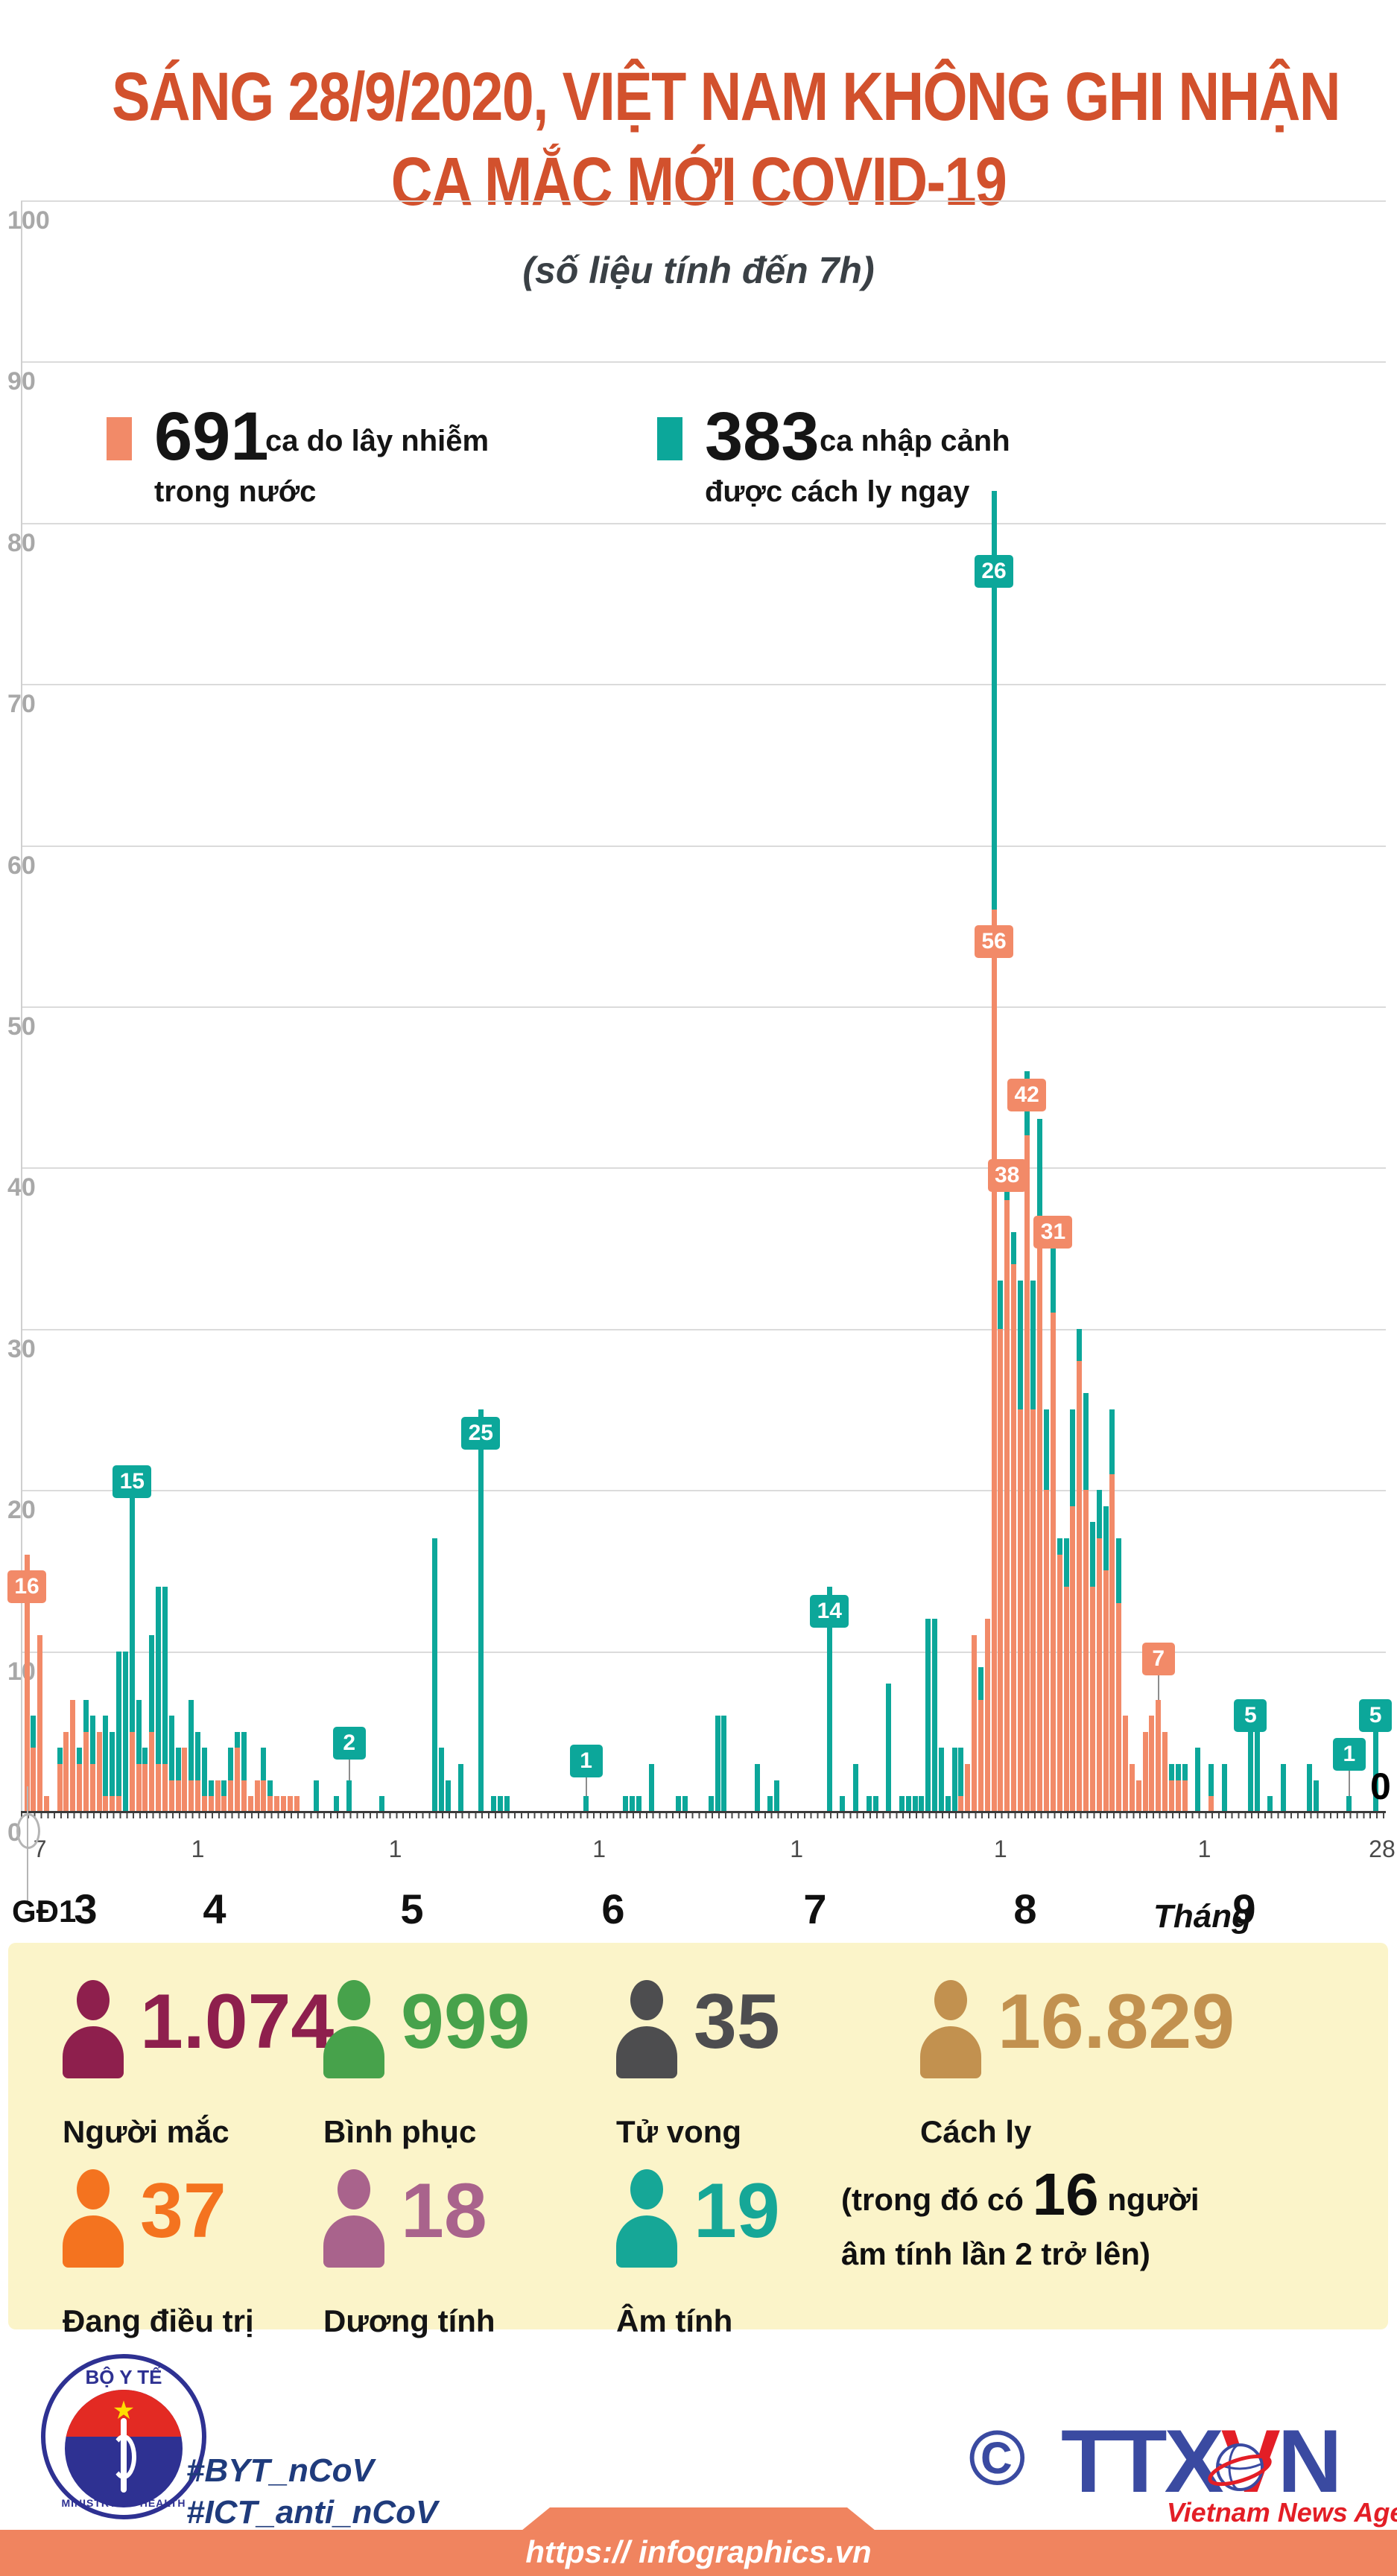 The height and width of the screenshot is (2576, 1397). Describe the element at coordinates (235, 492) in the screenshot. I see `legend-text-domestic-2: trong nước` at that location.